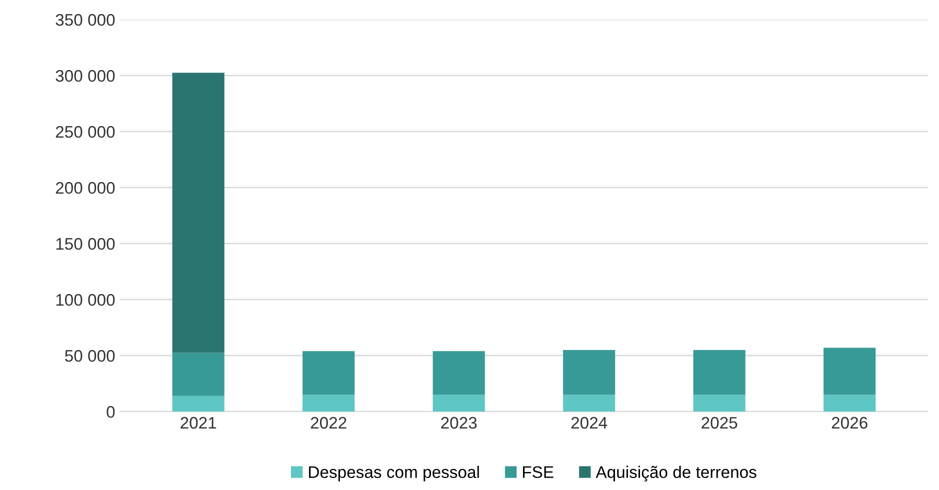 This screenshot has height=490, width=939. I want to click on y-tick-label: 250 000, so click(85, 132).